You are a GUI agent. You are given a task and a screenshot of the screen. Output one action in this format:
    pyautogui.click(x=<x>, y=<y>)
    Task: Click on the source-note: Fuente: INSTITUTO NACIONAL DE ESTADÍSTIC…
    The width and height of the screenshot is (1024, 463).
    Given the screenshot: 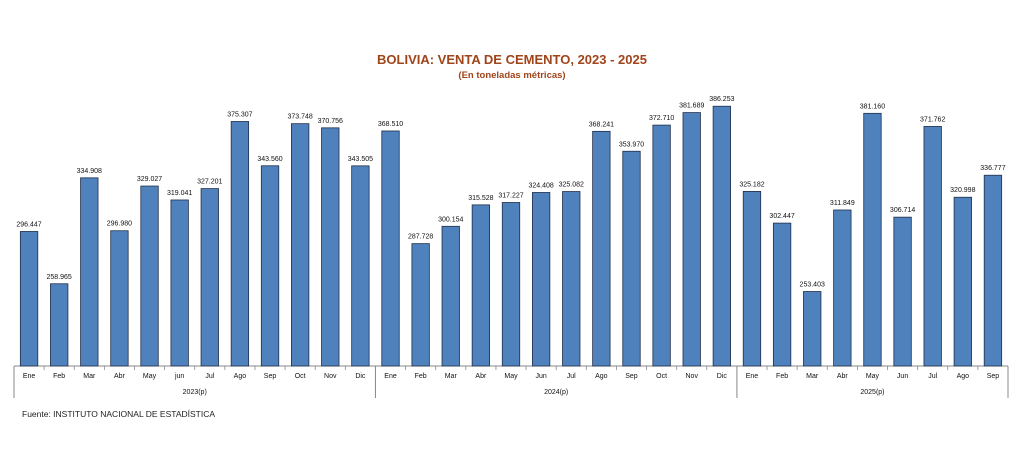 What is the action you would take?
    pyautogui.click(x=119, y=414)
    